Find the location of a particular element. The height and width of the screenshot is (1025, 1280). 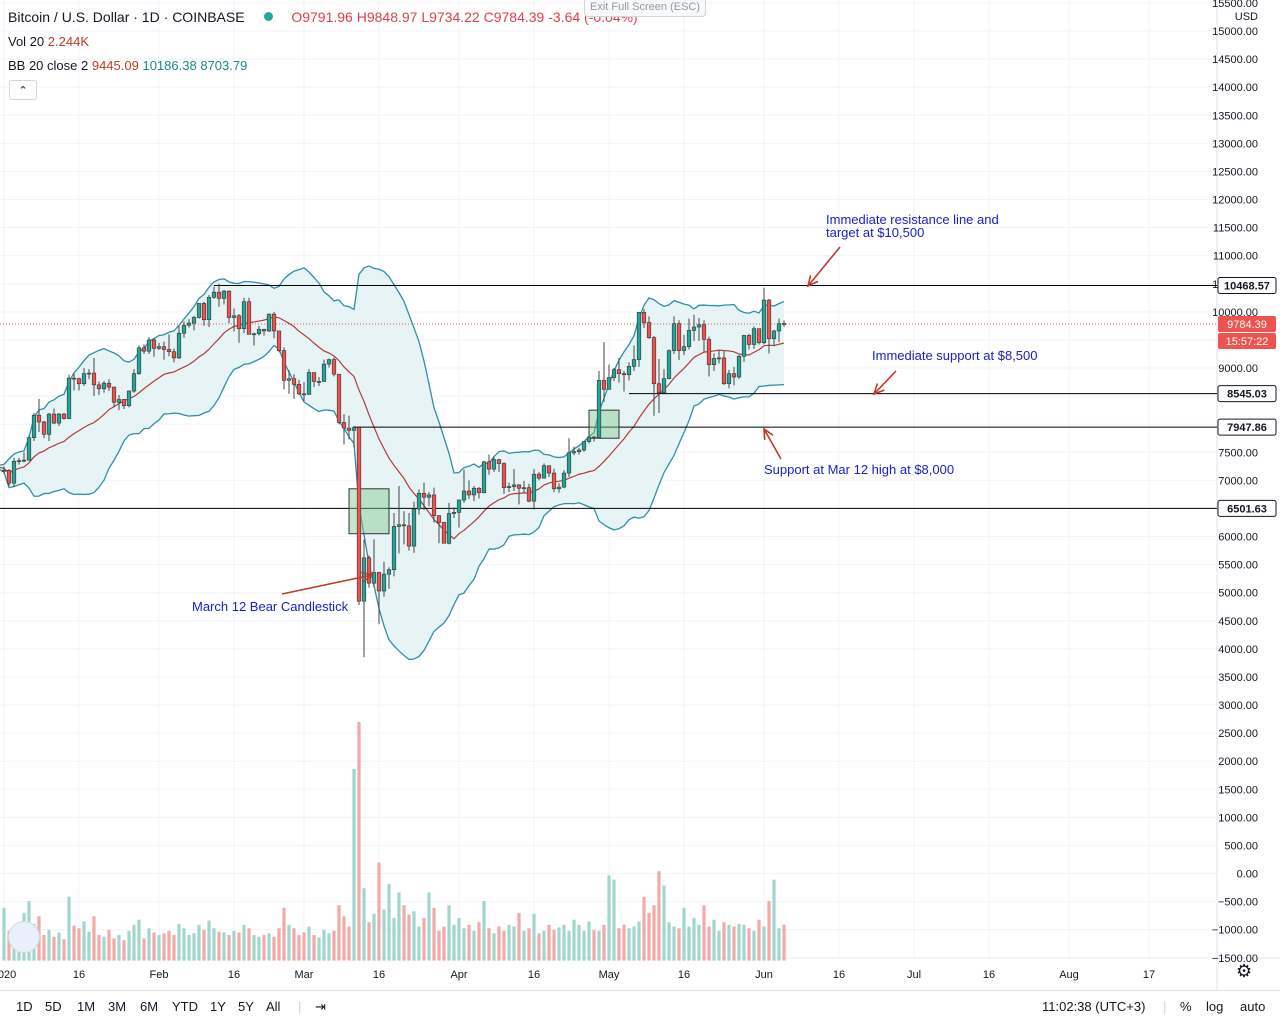

range-all-button: All is located at coordinates (273, 1006).